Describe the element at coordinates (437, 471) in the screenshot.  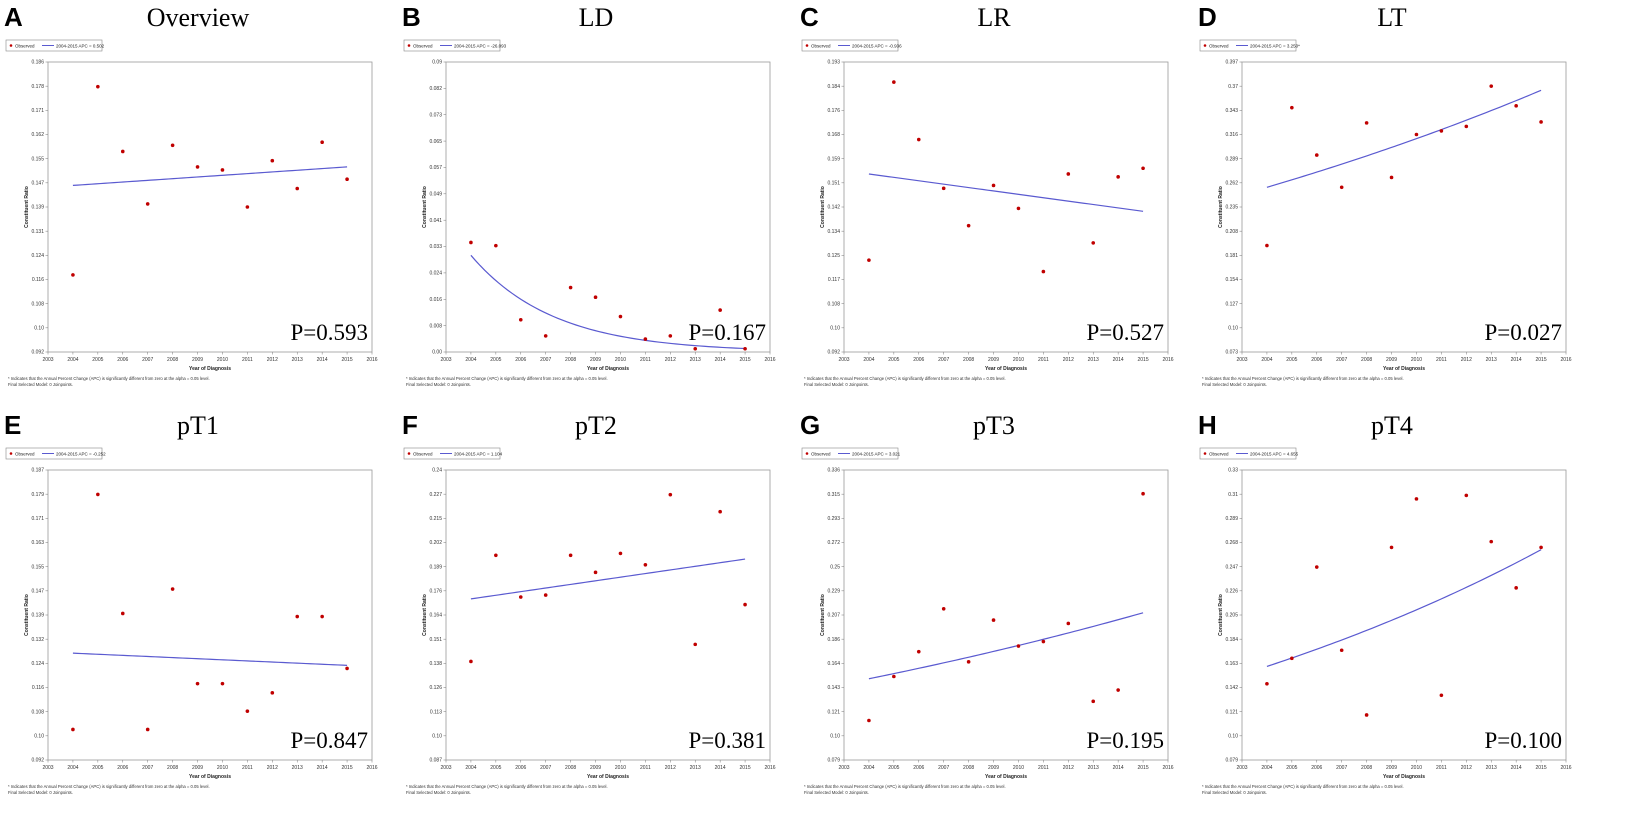
I see `y-tick-label: 0.24` at that location.